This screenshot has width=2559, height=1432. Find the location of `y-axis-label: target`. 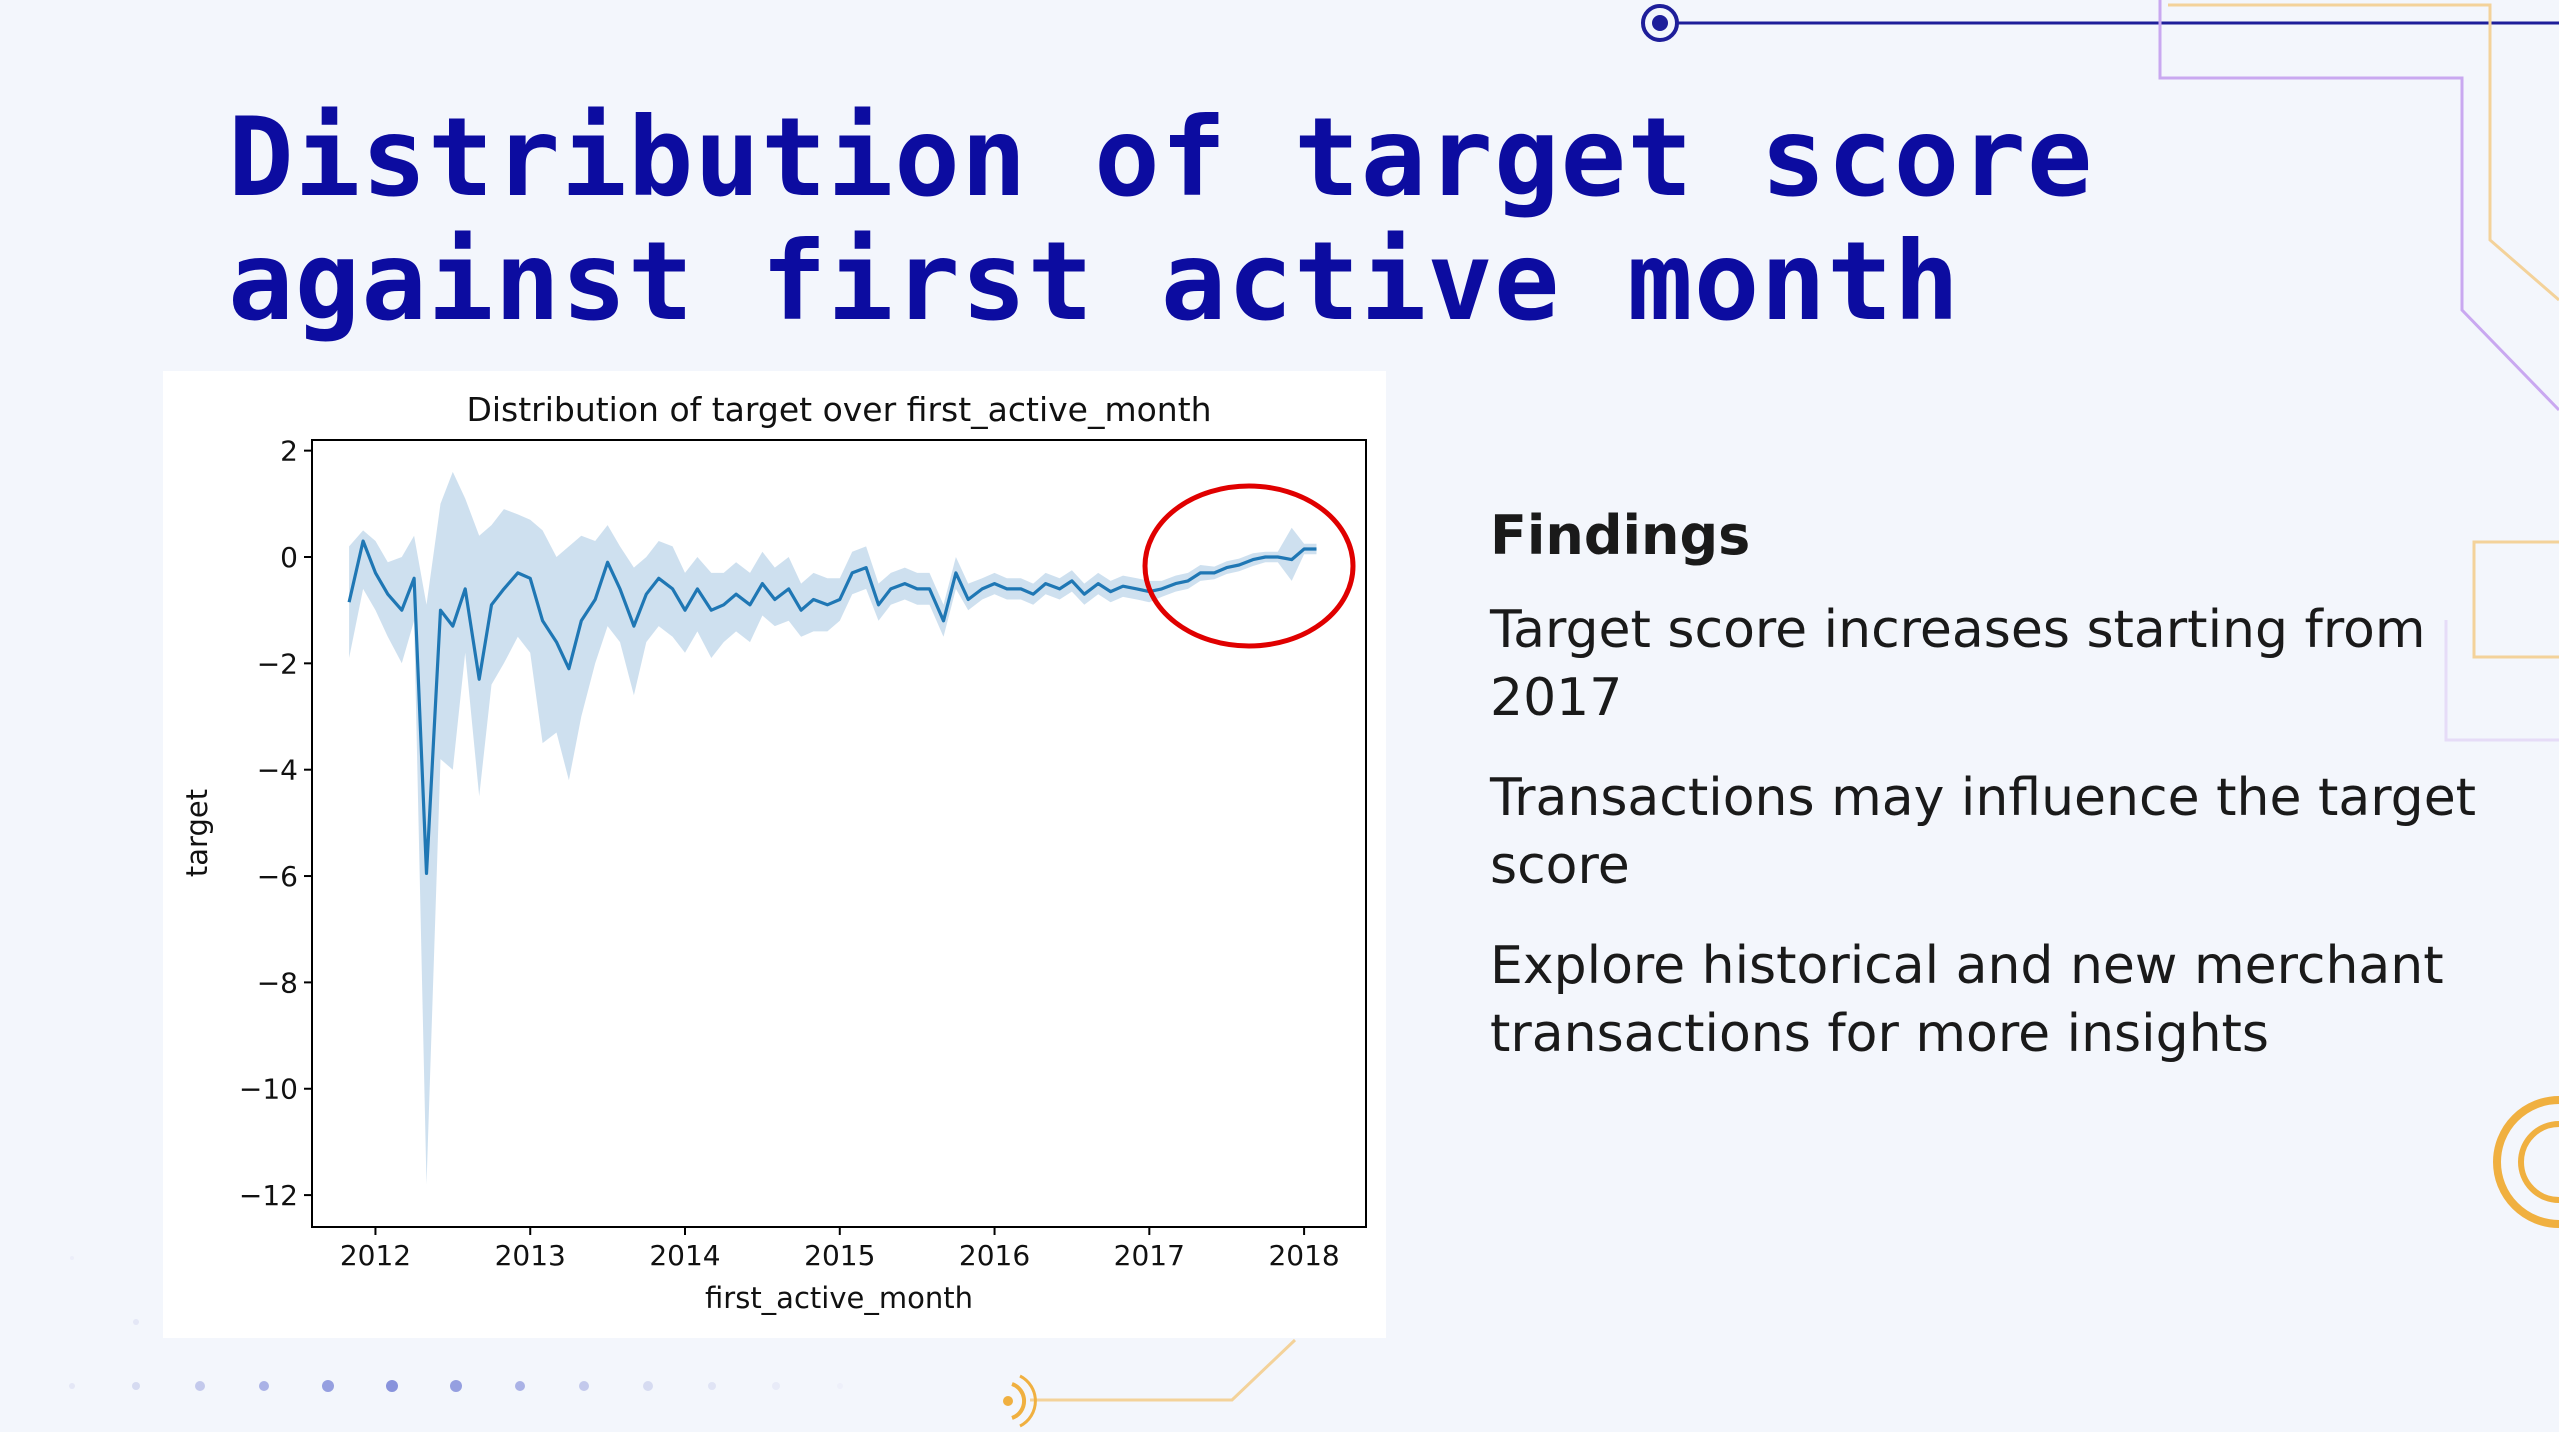

y-axis-label: target is located at coordinates (197, 833).